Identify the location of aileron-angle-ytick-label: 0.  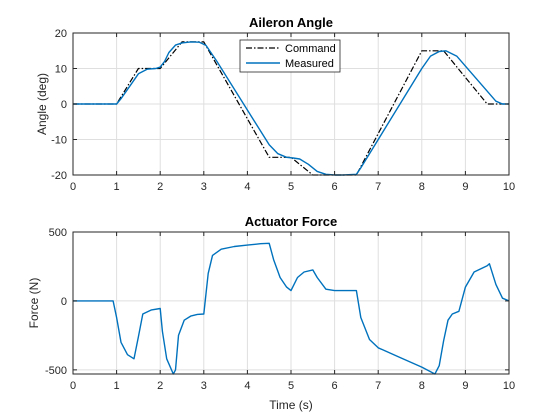
(64, 105).